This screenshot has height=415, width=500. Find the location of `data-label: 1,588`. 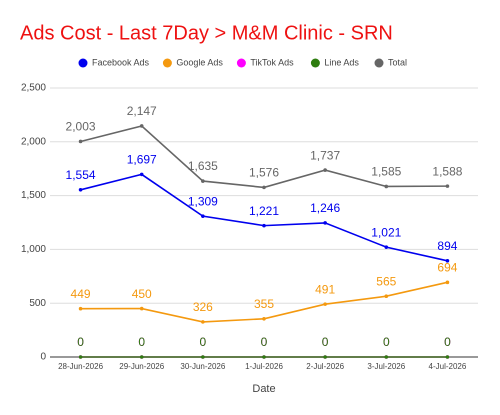

data-label: 1,588 is located at coordinates (447, 171).